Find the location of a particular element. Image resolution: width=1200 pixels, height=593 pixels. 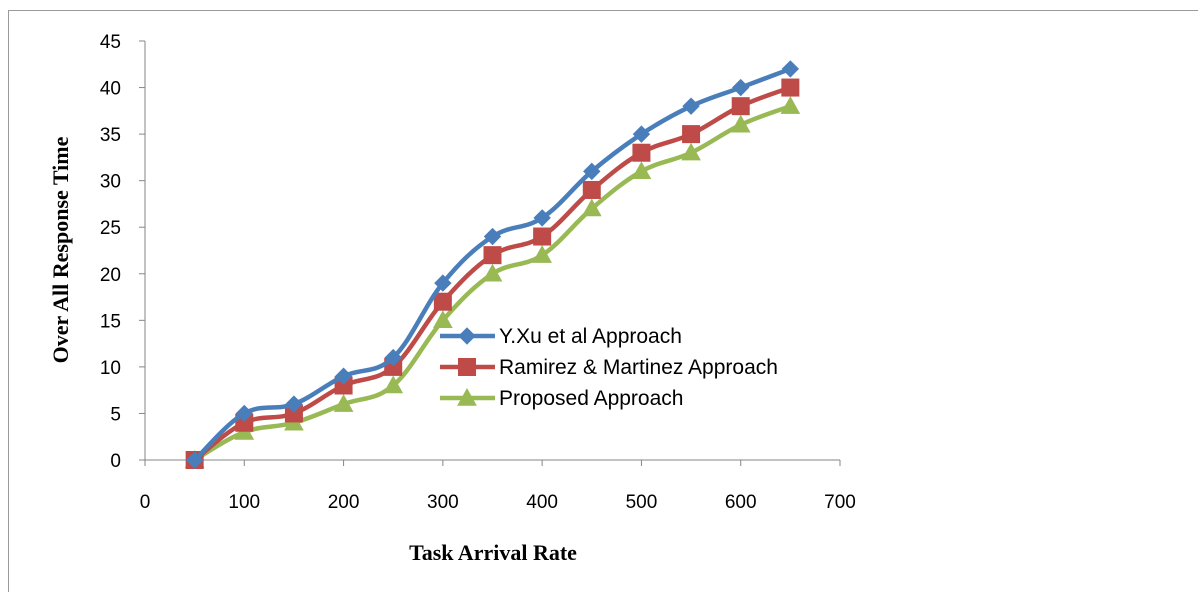

x-tick-label: 600 is located at coordinates (741, 502).